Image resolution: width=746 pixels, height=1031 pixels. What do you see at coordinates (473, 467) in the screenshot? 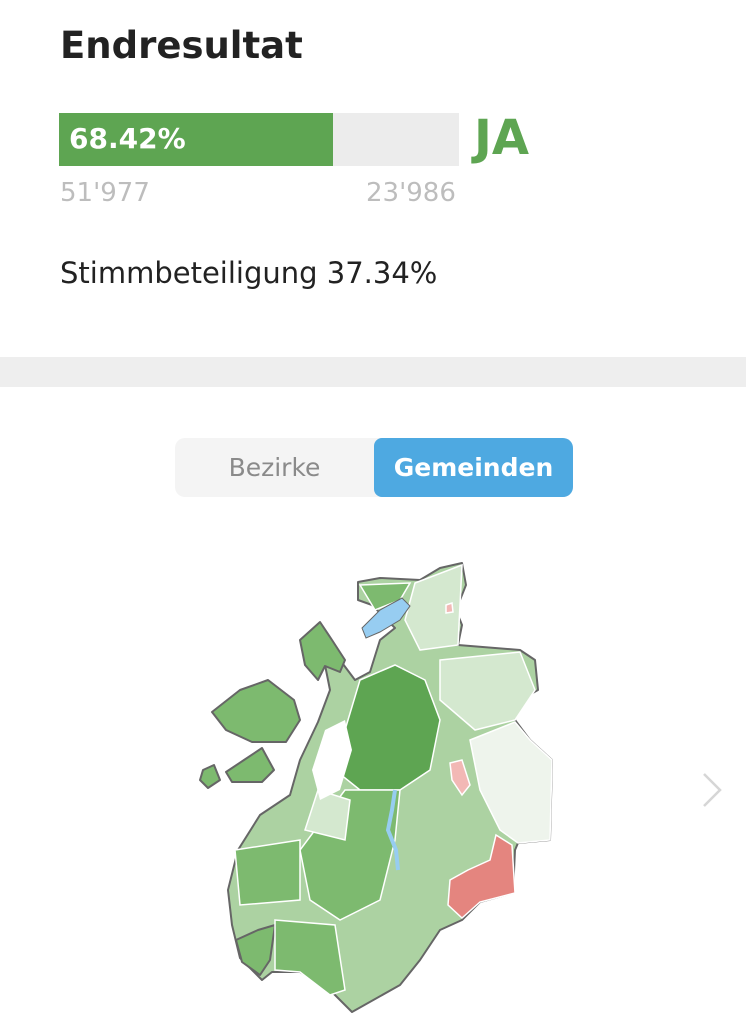
I see `toggle-gemeinden: Gemeinden` at bounding box center [473, 467].